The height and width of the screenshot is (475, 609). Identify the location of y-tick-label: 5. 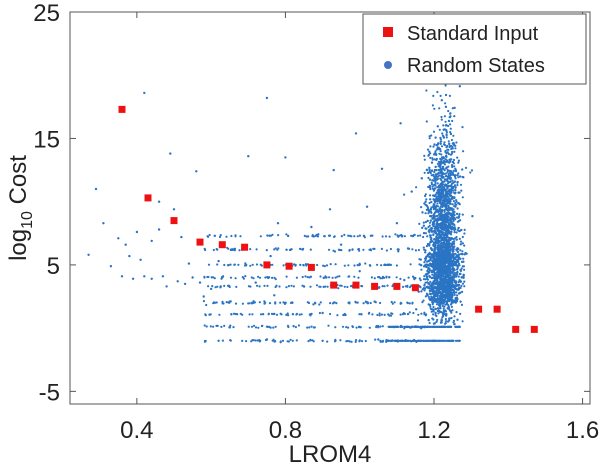
(53, 266).